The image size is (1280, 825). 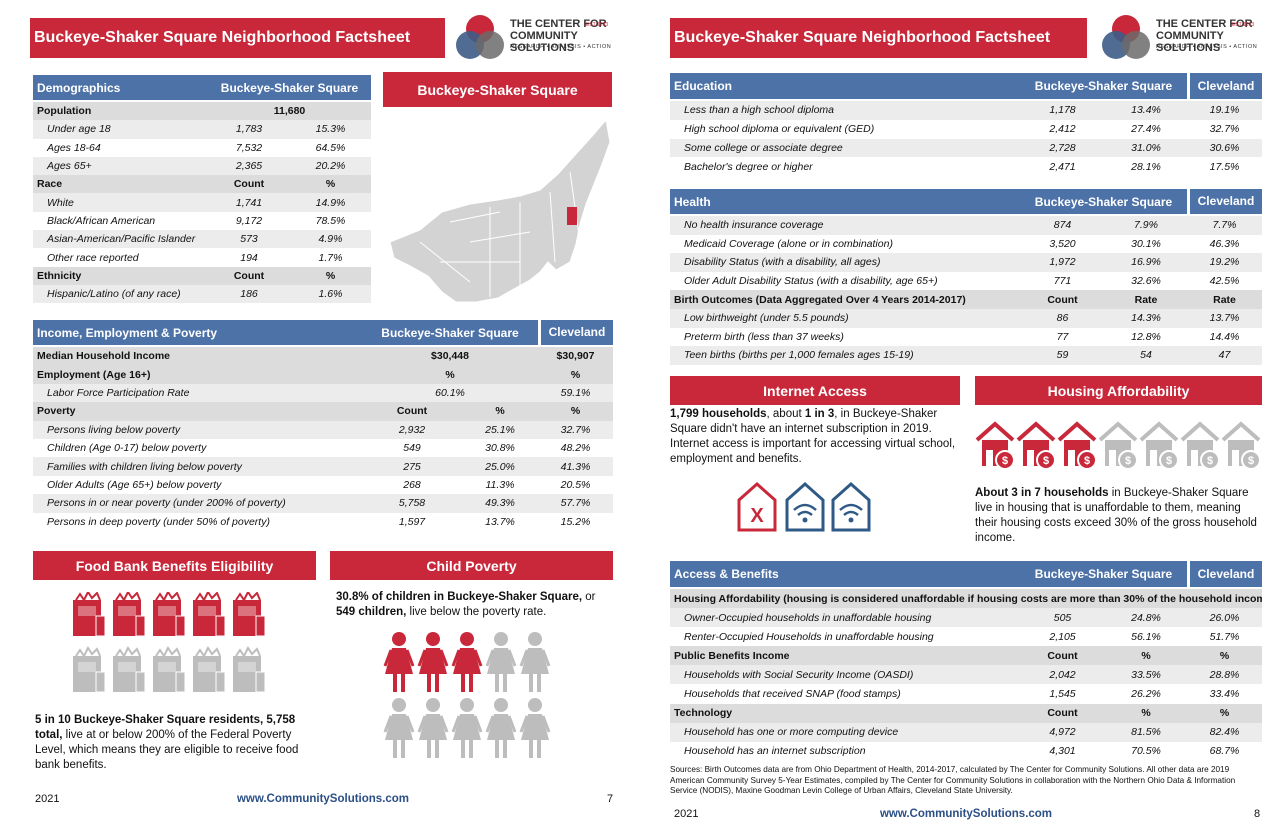 What do you see at coordinates (1224, 751) in the screenshot?
I see `table-cell: 68.7%` at bounding box center [1224, 751].